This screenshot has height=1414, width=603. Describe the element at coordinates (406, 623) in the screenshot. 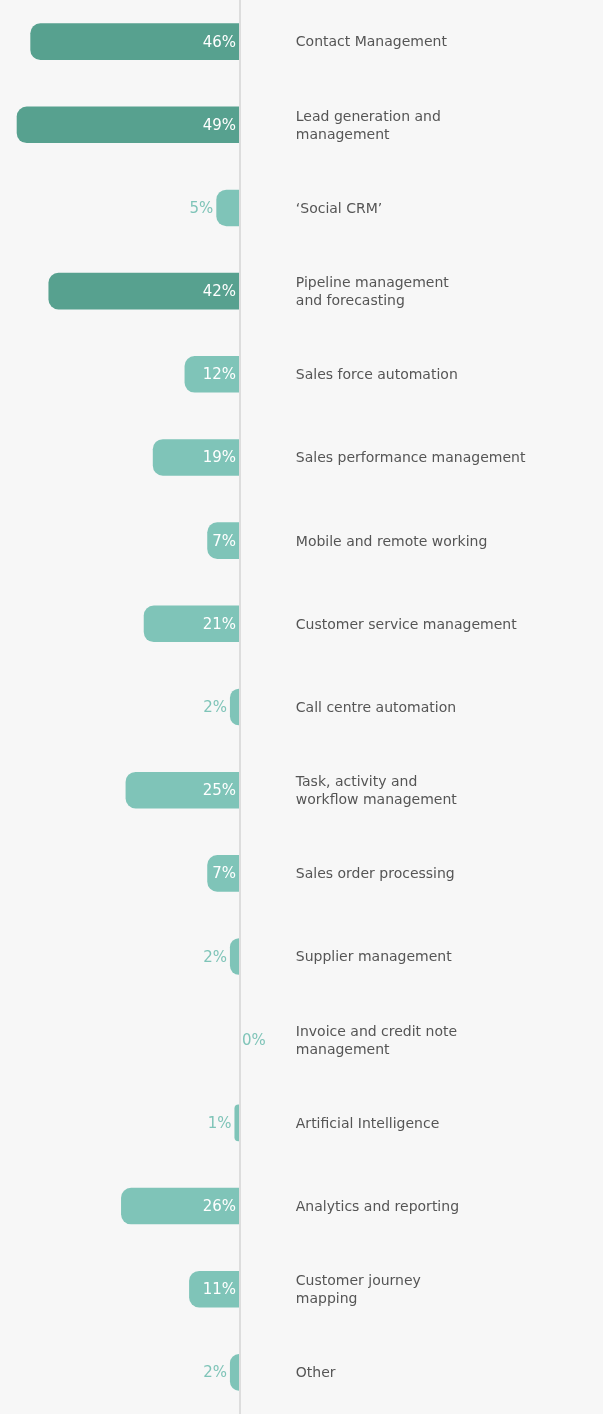

I see `y-tick-label: Customer service management` at that location.